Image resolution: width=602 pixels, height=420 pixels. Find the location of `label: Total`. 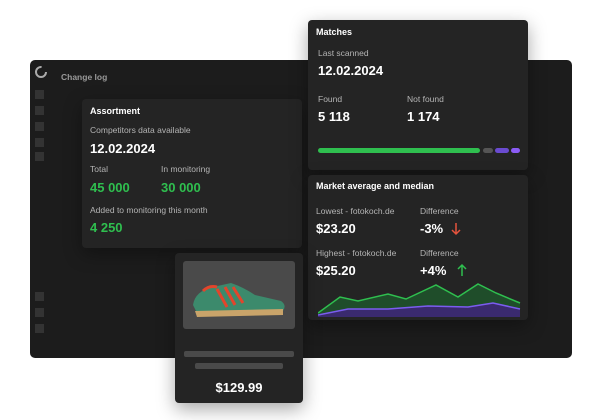

label: Total is located at coordinates (99, 169).